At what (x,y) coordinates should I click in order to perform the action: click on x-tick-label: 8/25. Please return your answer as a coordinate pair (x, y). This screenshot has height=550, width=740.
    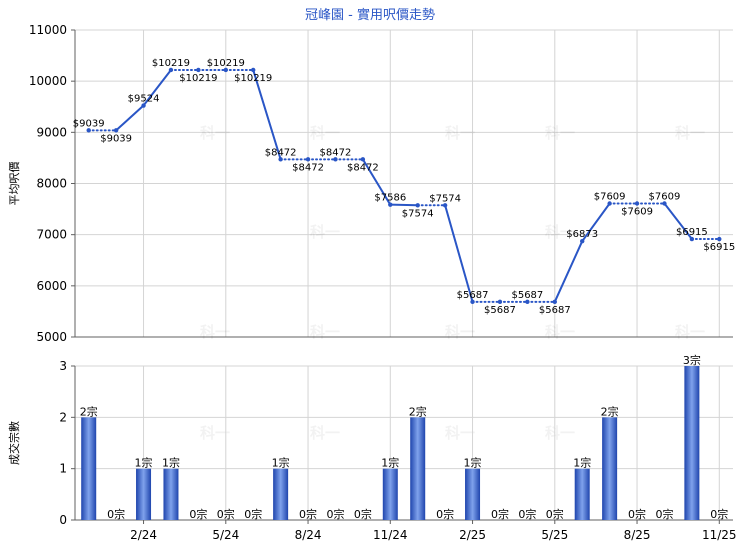
    Looking at the image, I should click on (637, 535).